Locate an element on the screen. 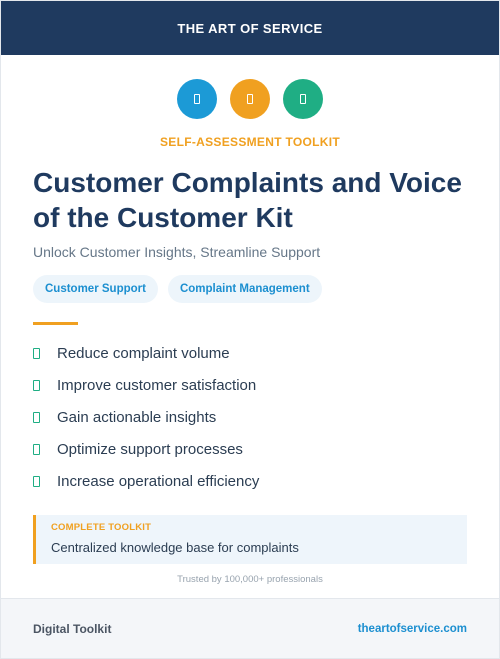  website-link: theartofservice.com is located at coordinates (412, 628).